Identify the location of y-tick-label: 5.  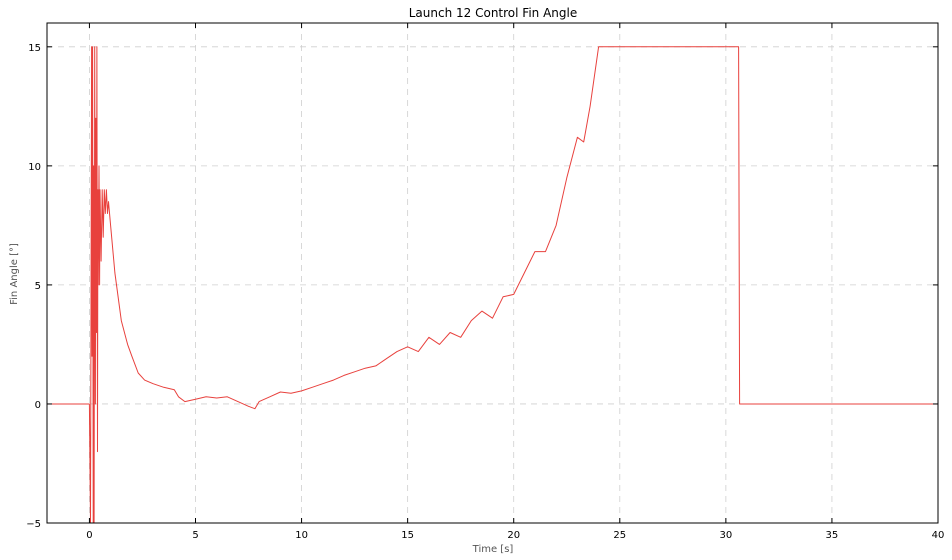
(38, 286).